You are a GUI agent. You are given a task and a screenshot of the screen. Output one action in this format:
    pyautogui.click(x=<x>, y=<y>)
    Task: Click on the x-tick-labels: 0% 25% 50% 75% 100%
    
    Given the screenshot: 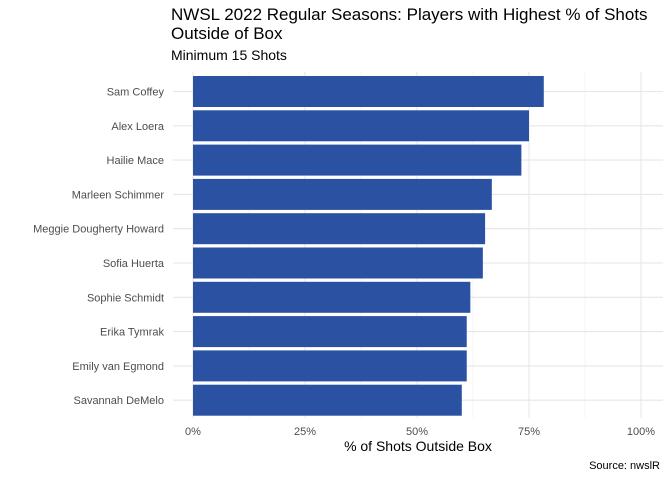 What is the action you would take?
    pyautogui.click(x=420, y=432)
    